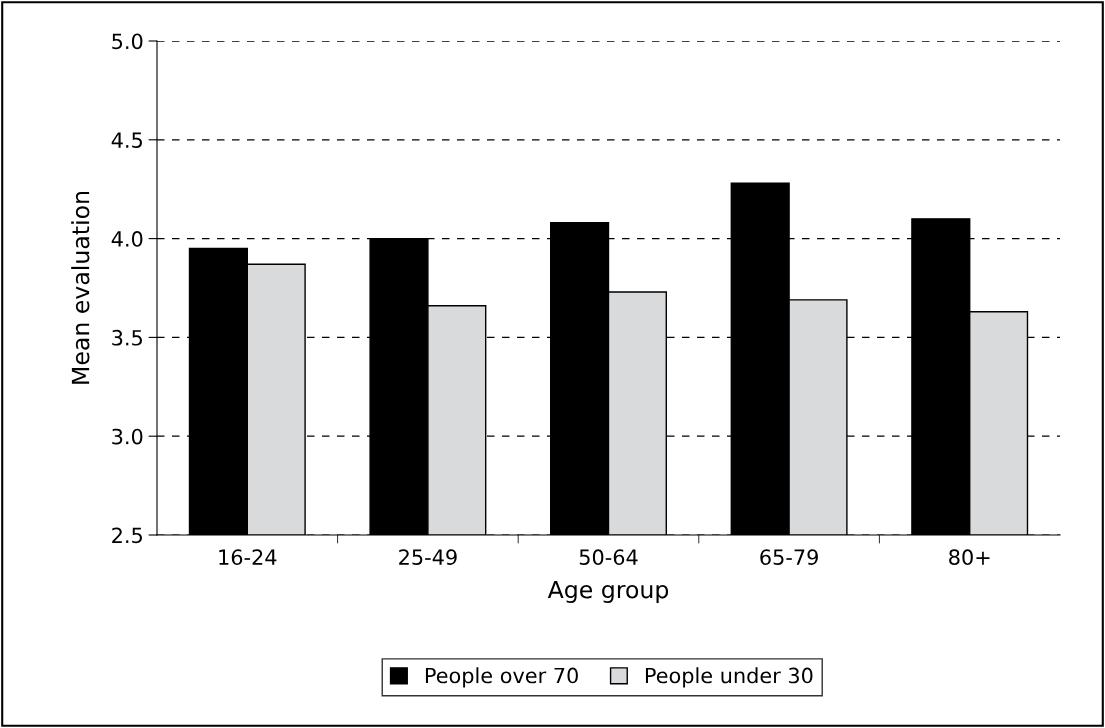  Describe the element at coordinates (127, 41) in the screenshot. I see `y-tick-label: 5.0` at that location.